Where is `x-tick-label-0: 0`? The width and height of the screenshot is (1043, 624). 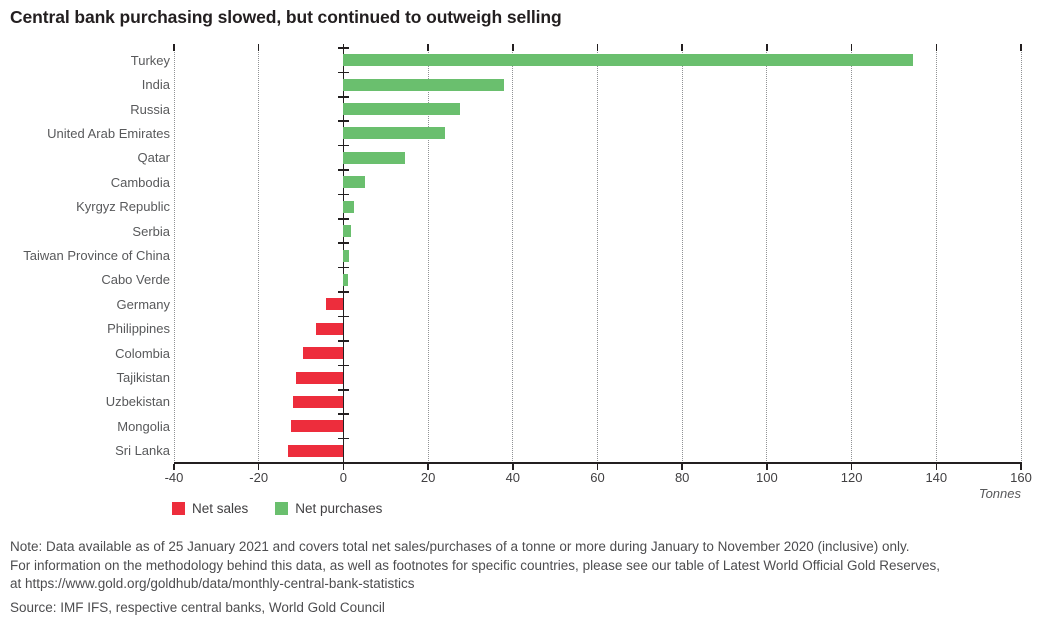
x-tick-label-0: 0 is located at coordinates (343, 477).